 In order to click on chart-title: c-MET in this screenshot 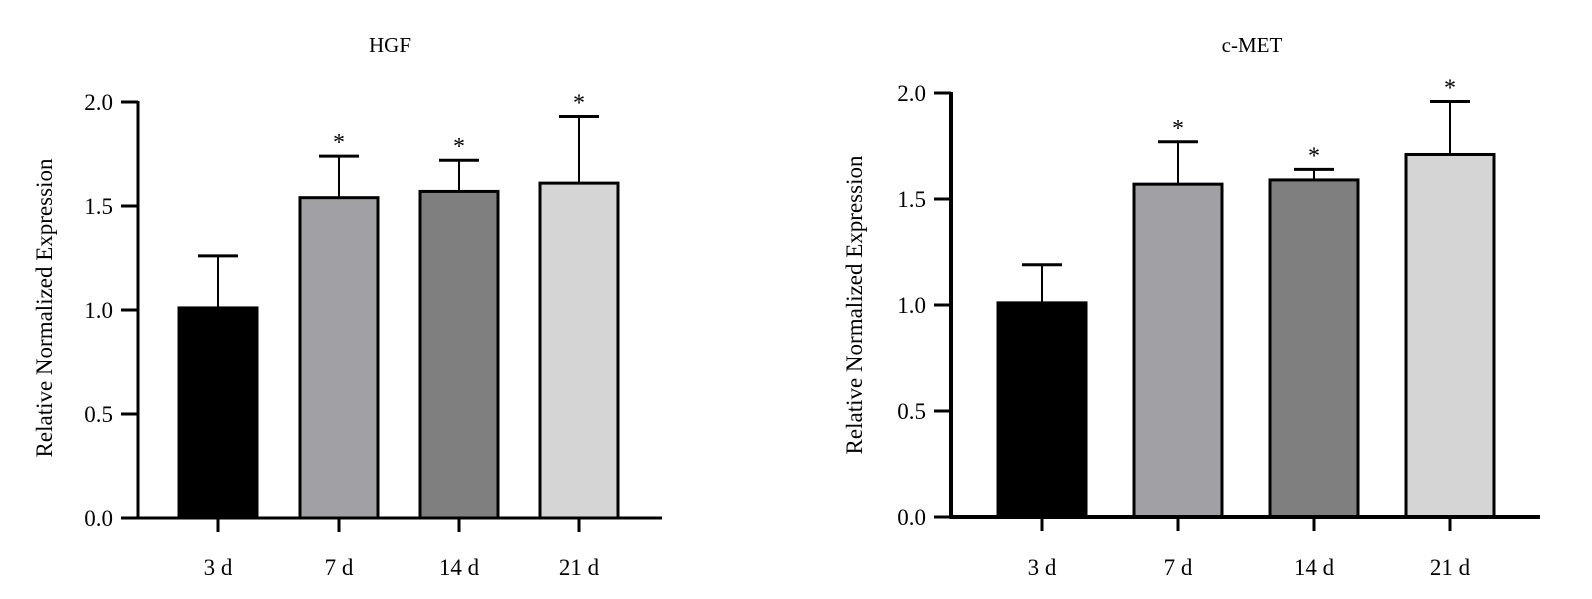, I will do `click(1252, 45)`.